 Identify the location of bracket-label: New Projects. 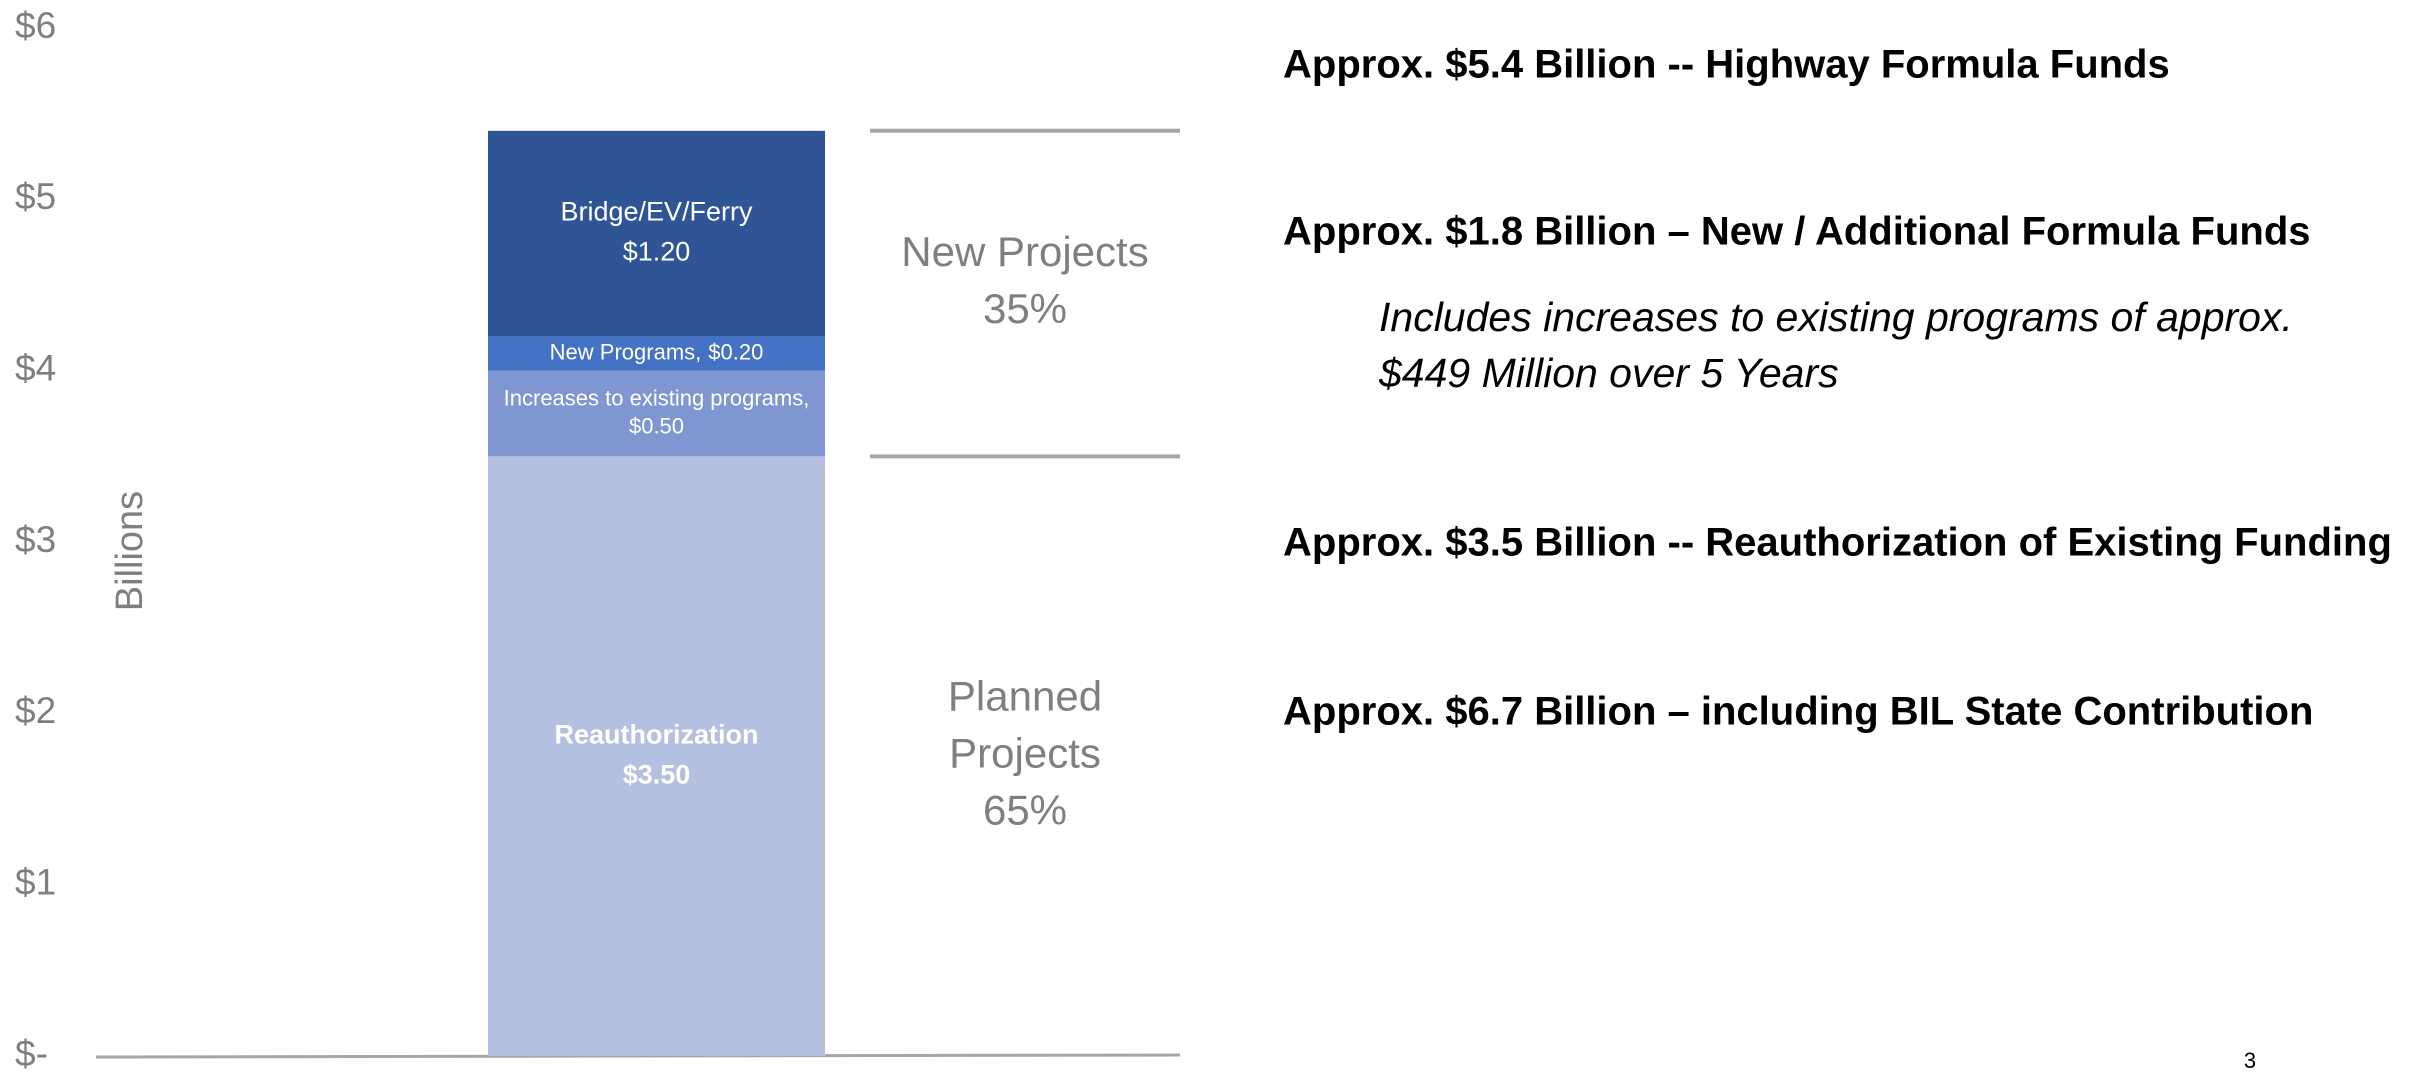
(1024, 251).